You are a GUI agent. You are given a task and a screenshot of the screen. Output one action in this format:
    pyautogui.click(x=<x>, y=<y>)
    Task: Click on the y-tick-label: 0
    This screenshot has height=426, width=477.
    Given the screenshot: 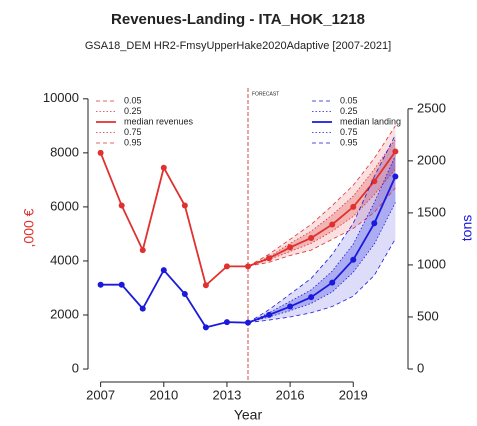 What is the action you would take?
    pyautogui.click(x=75, y=367)
    